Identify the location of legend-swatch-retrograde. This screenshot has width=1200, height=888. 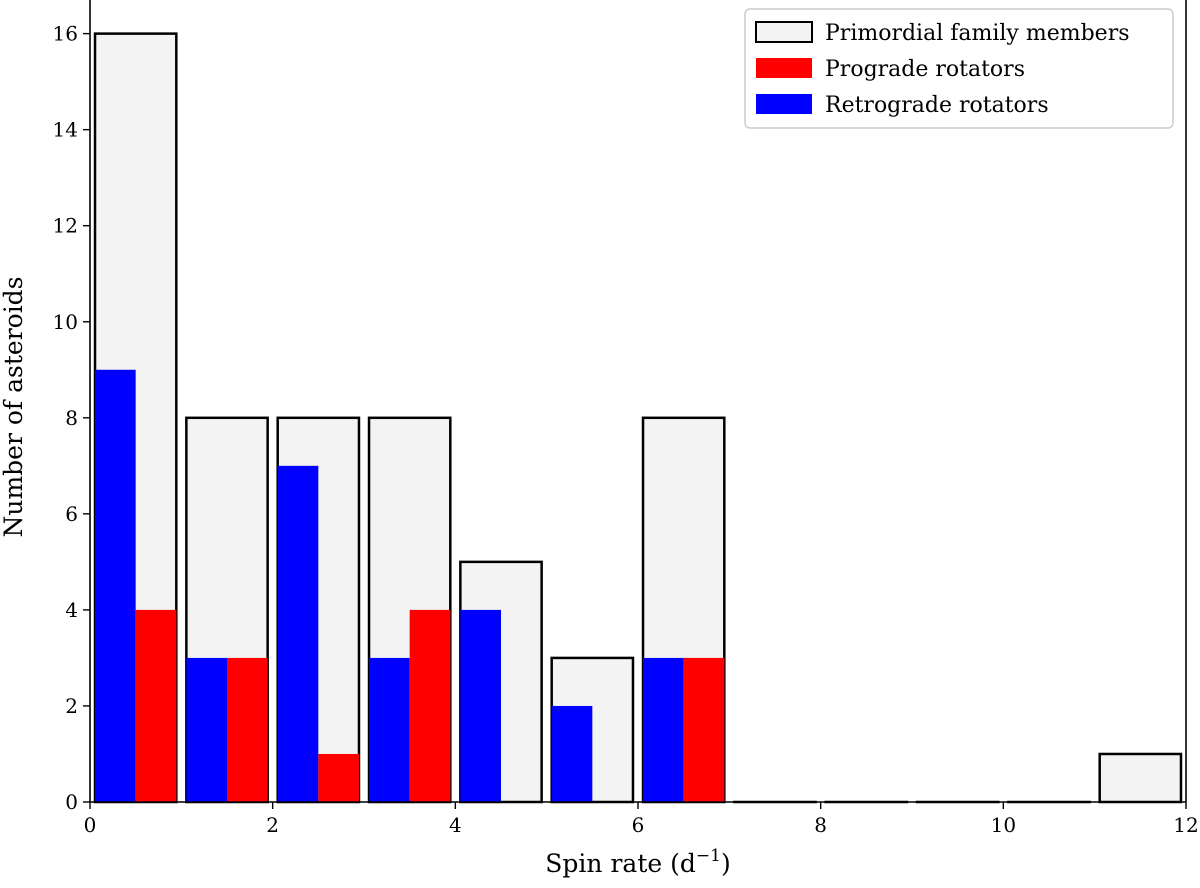
(784, 104).